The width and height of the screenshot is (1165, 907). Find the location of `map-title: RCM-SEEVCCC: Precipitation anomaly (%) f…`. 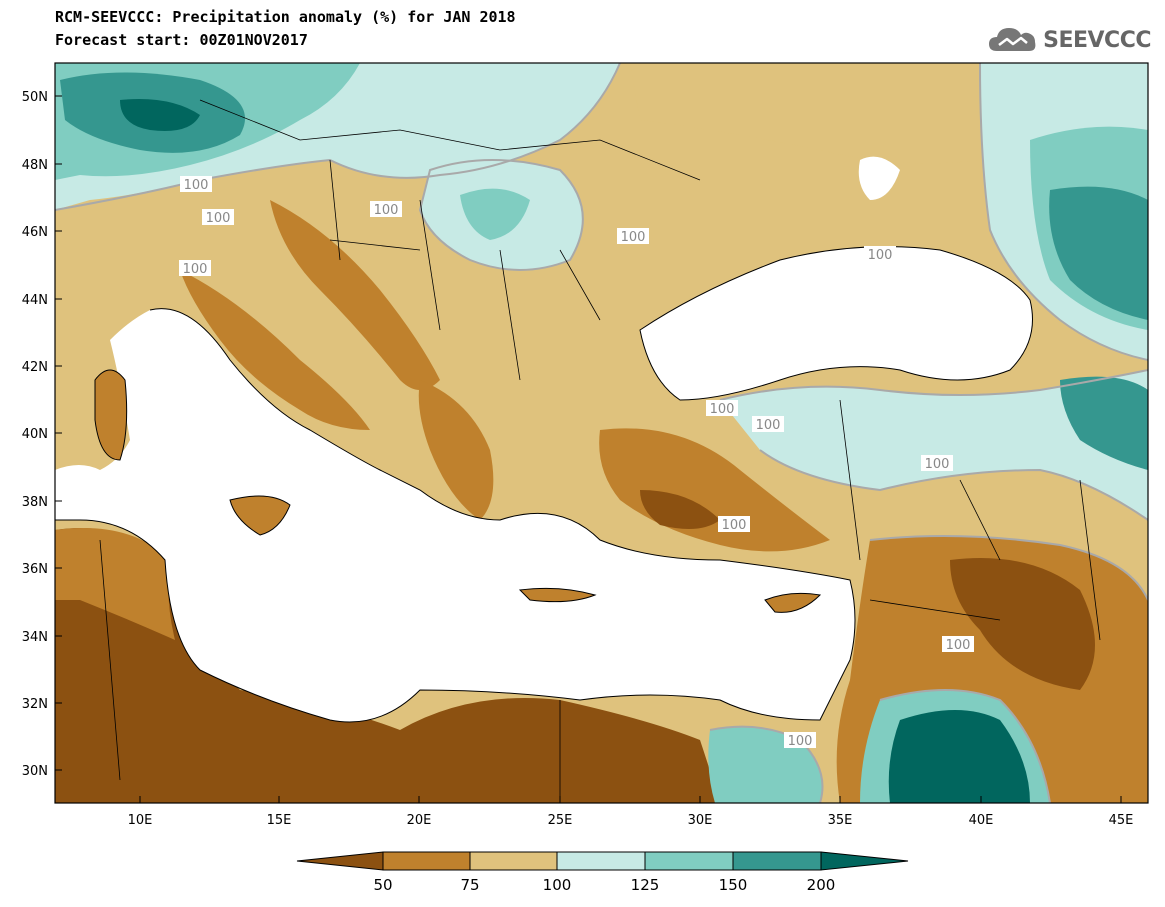

map-title: RCM-SEEVCCC: Precipitation anomaly (%) f… is located at coordinates (285, 17).